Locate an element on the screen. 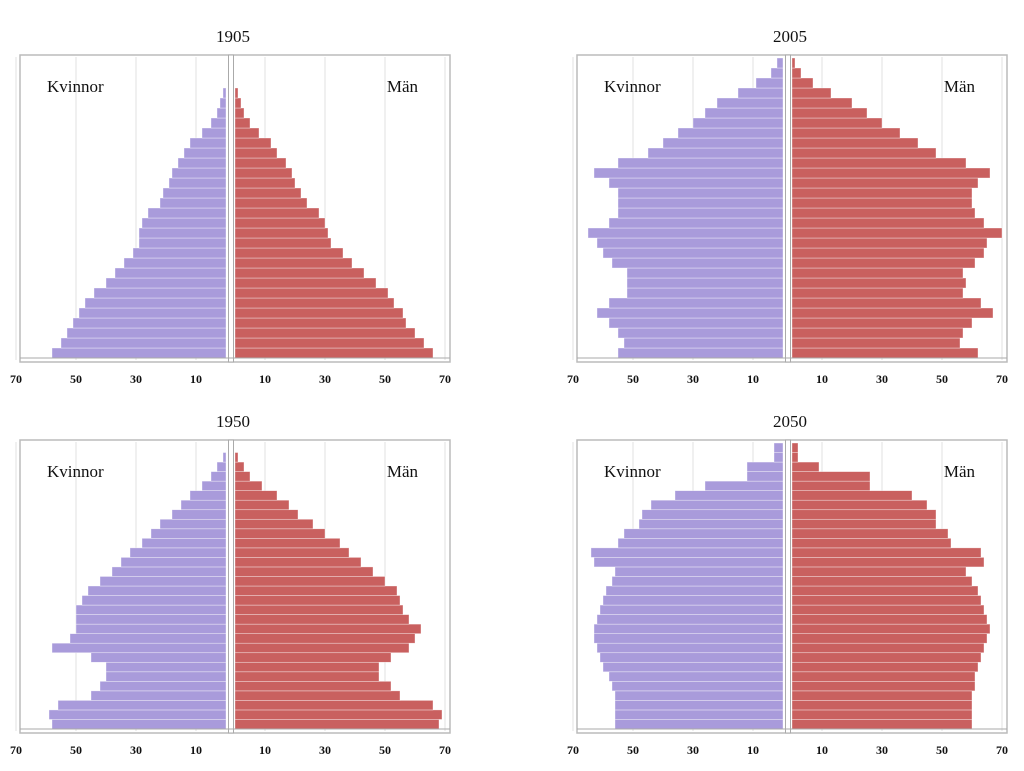 This screenshot has width=1024, height=771. series-name: Kvinnor is located at coordinates (632, 86).